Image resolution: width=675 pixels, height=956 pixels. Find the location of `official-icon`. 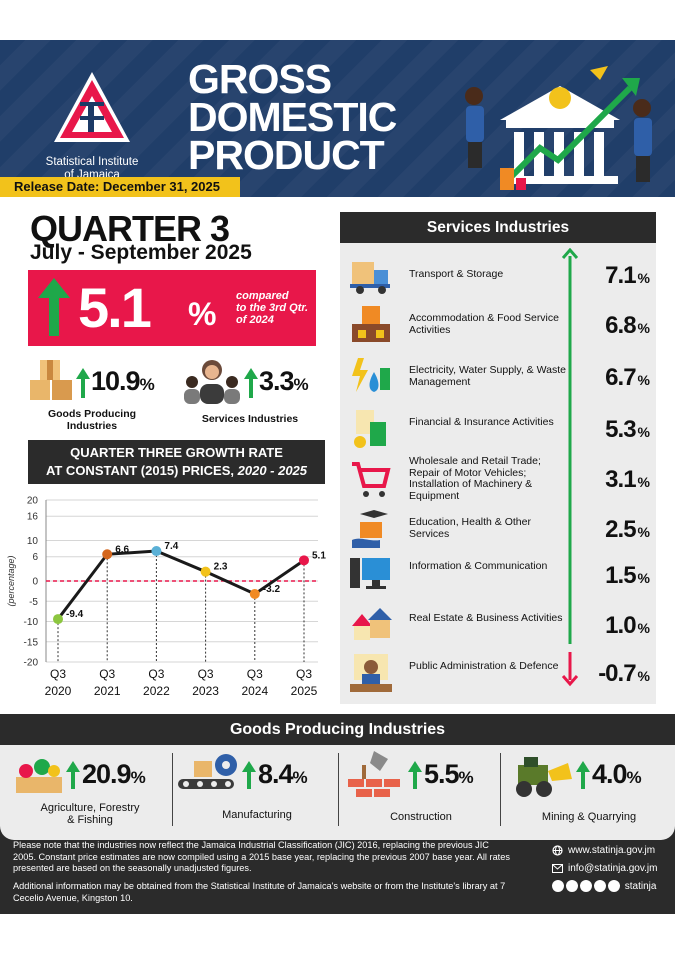

official-icon is located at coordinates (371, 673).